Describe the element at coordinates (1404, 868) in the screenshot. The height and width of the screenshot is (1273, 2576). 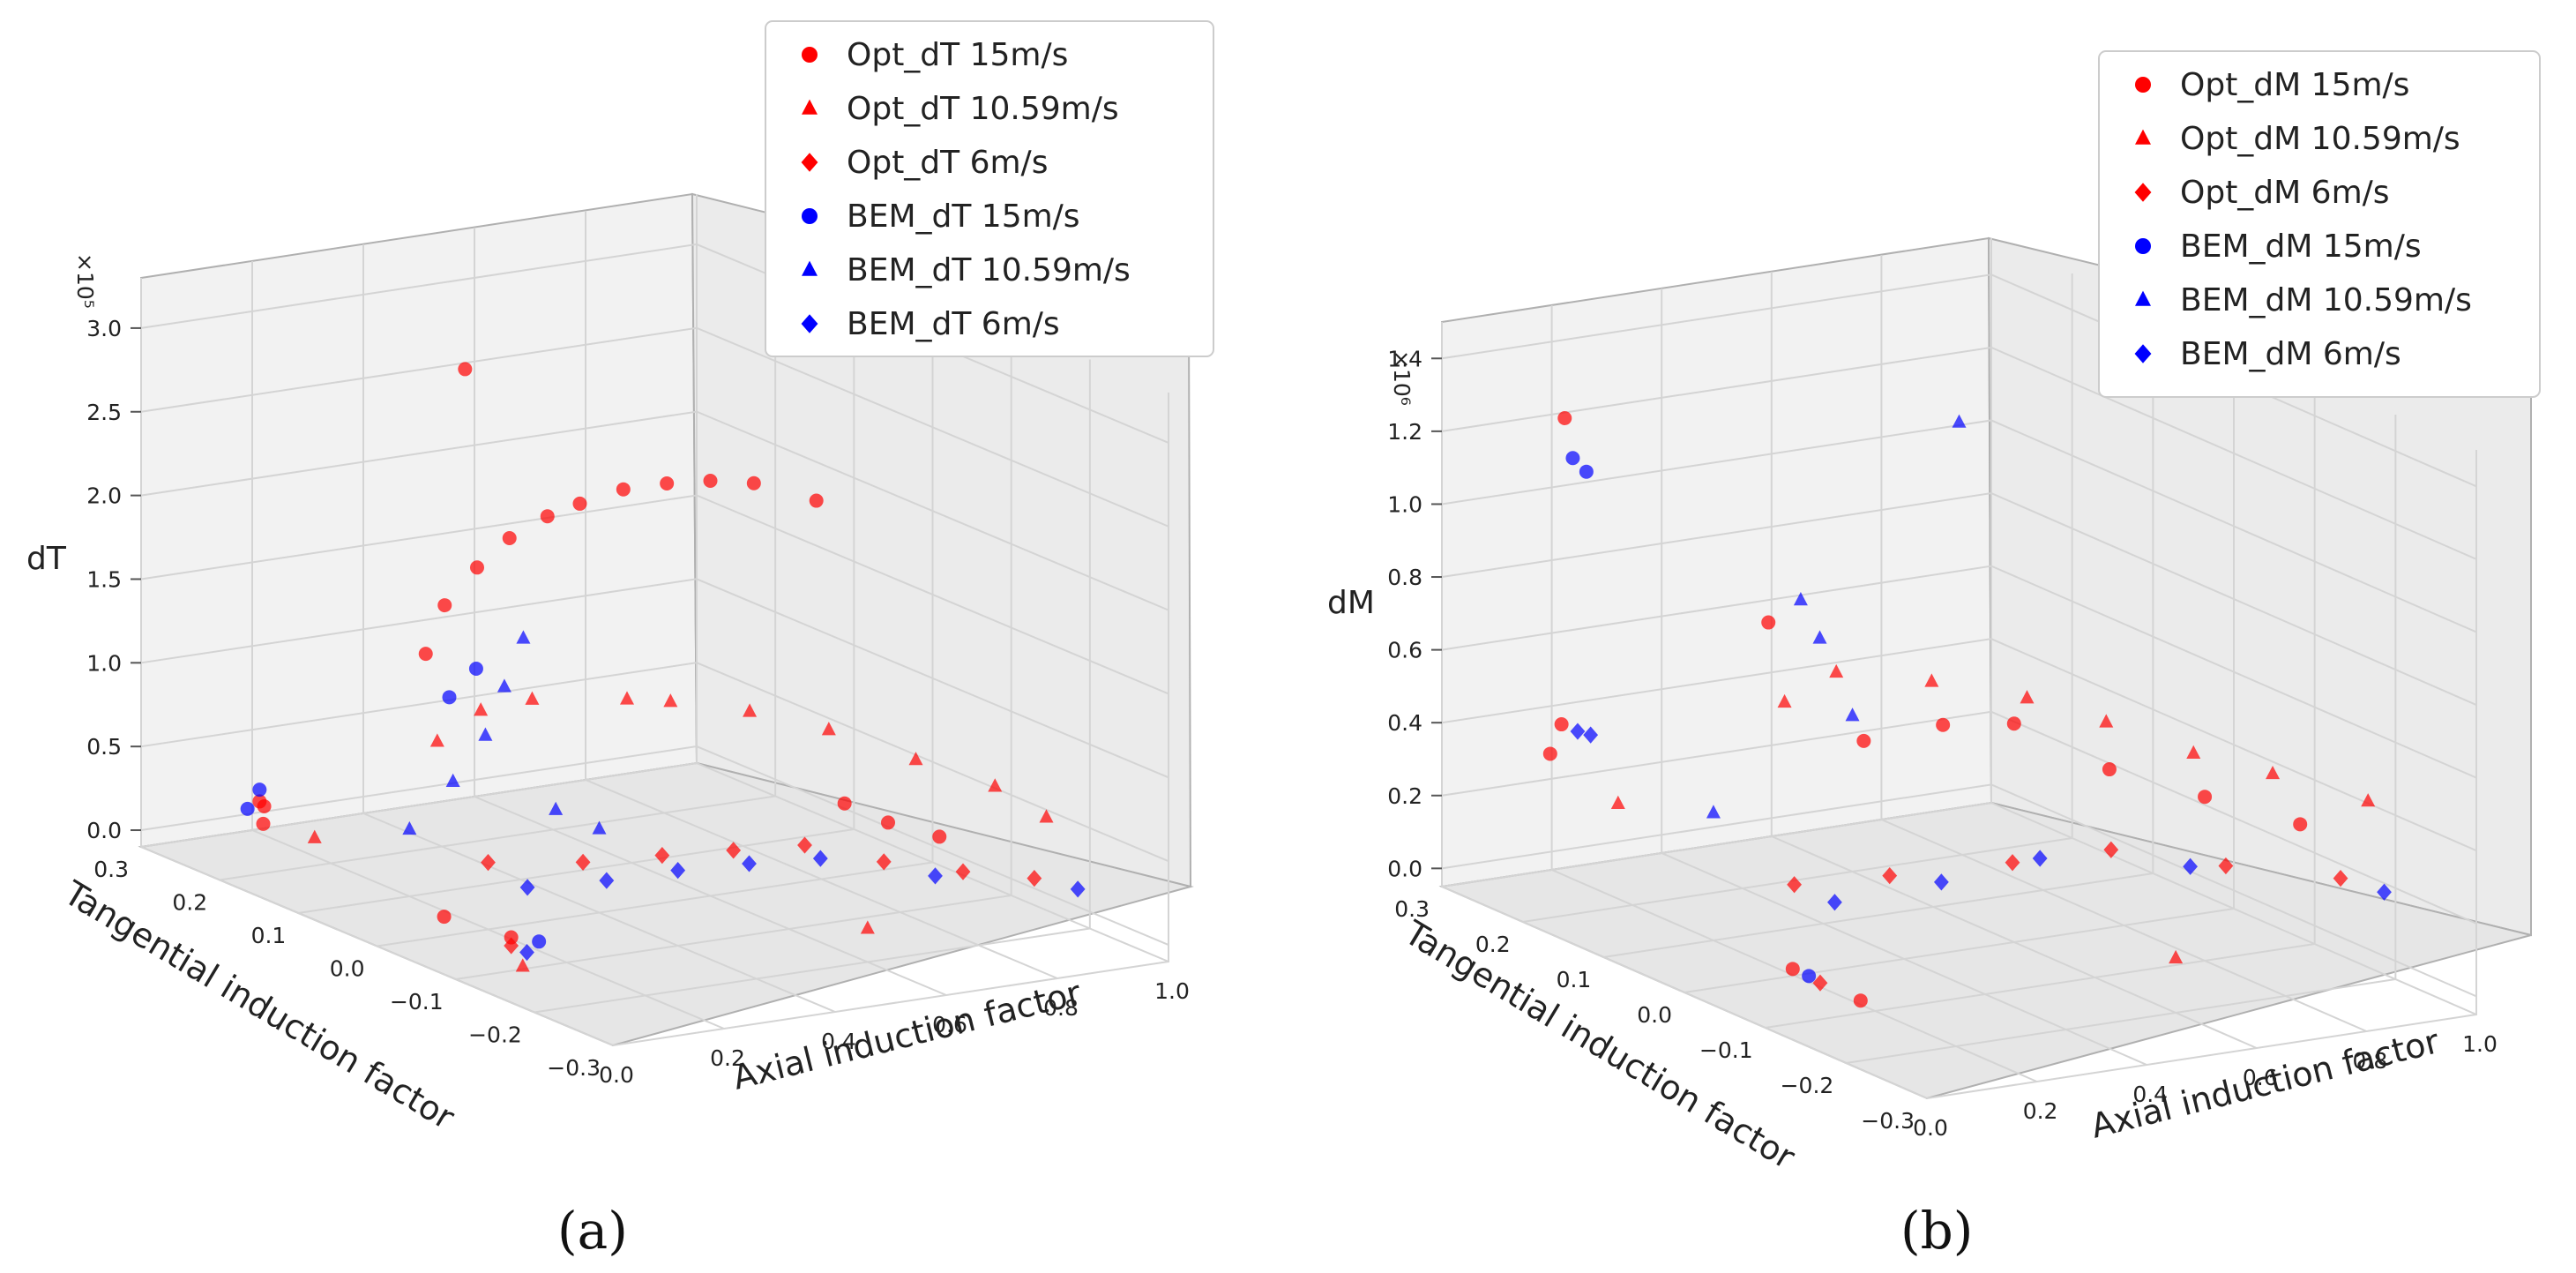
I see `z-tick-label: 0.0` at that location.